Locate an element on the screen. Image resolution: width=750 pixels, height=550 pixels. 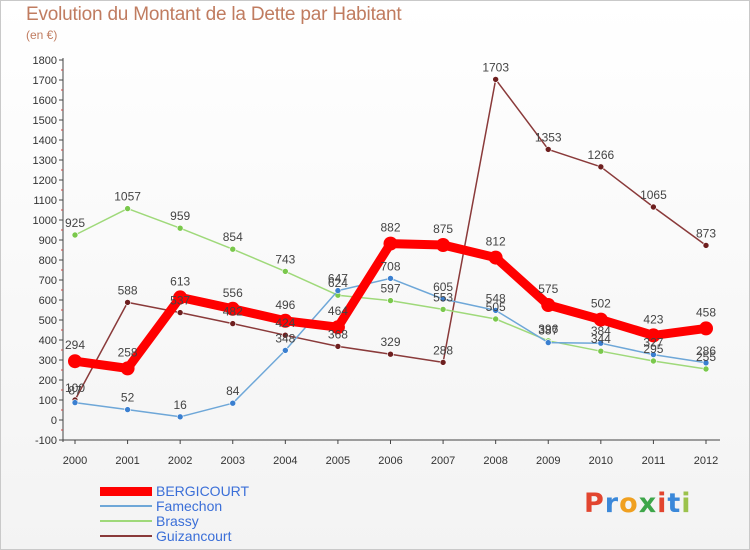
proxiti-logo: Proxiti is located at coordinates (638, 503).